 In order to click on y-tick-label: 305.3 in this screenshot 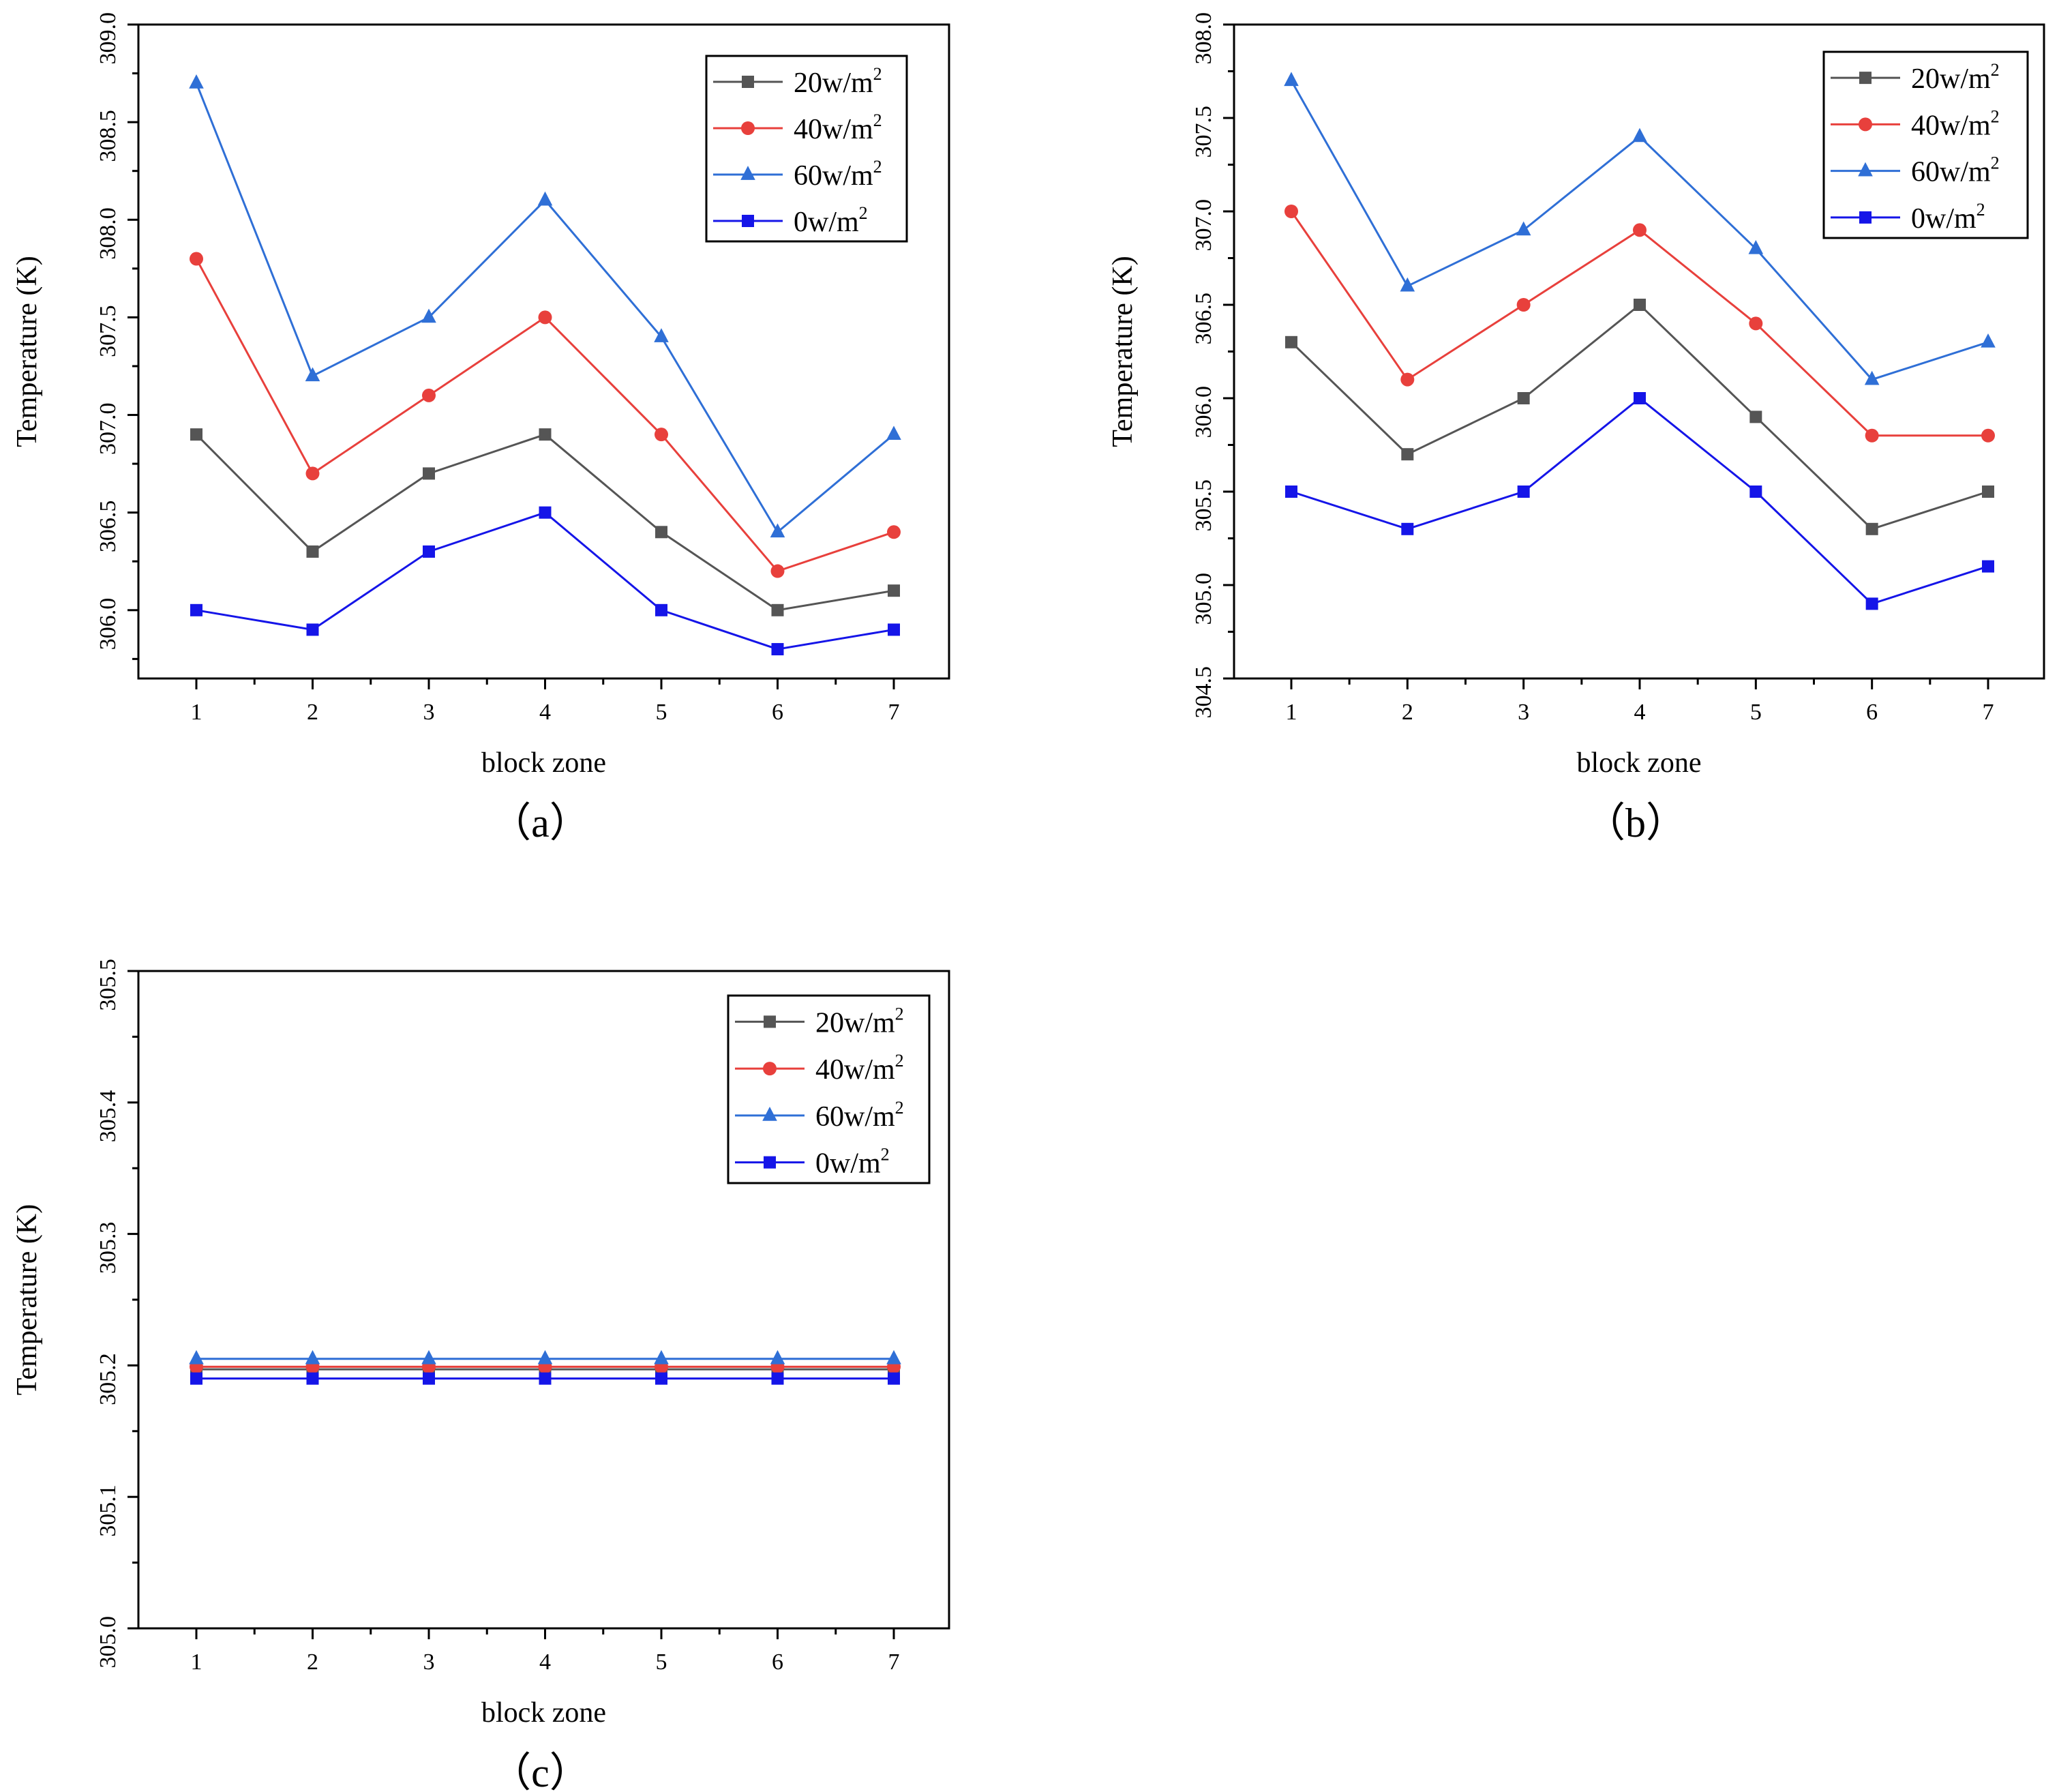, I will do `click(108, 1248)`.